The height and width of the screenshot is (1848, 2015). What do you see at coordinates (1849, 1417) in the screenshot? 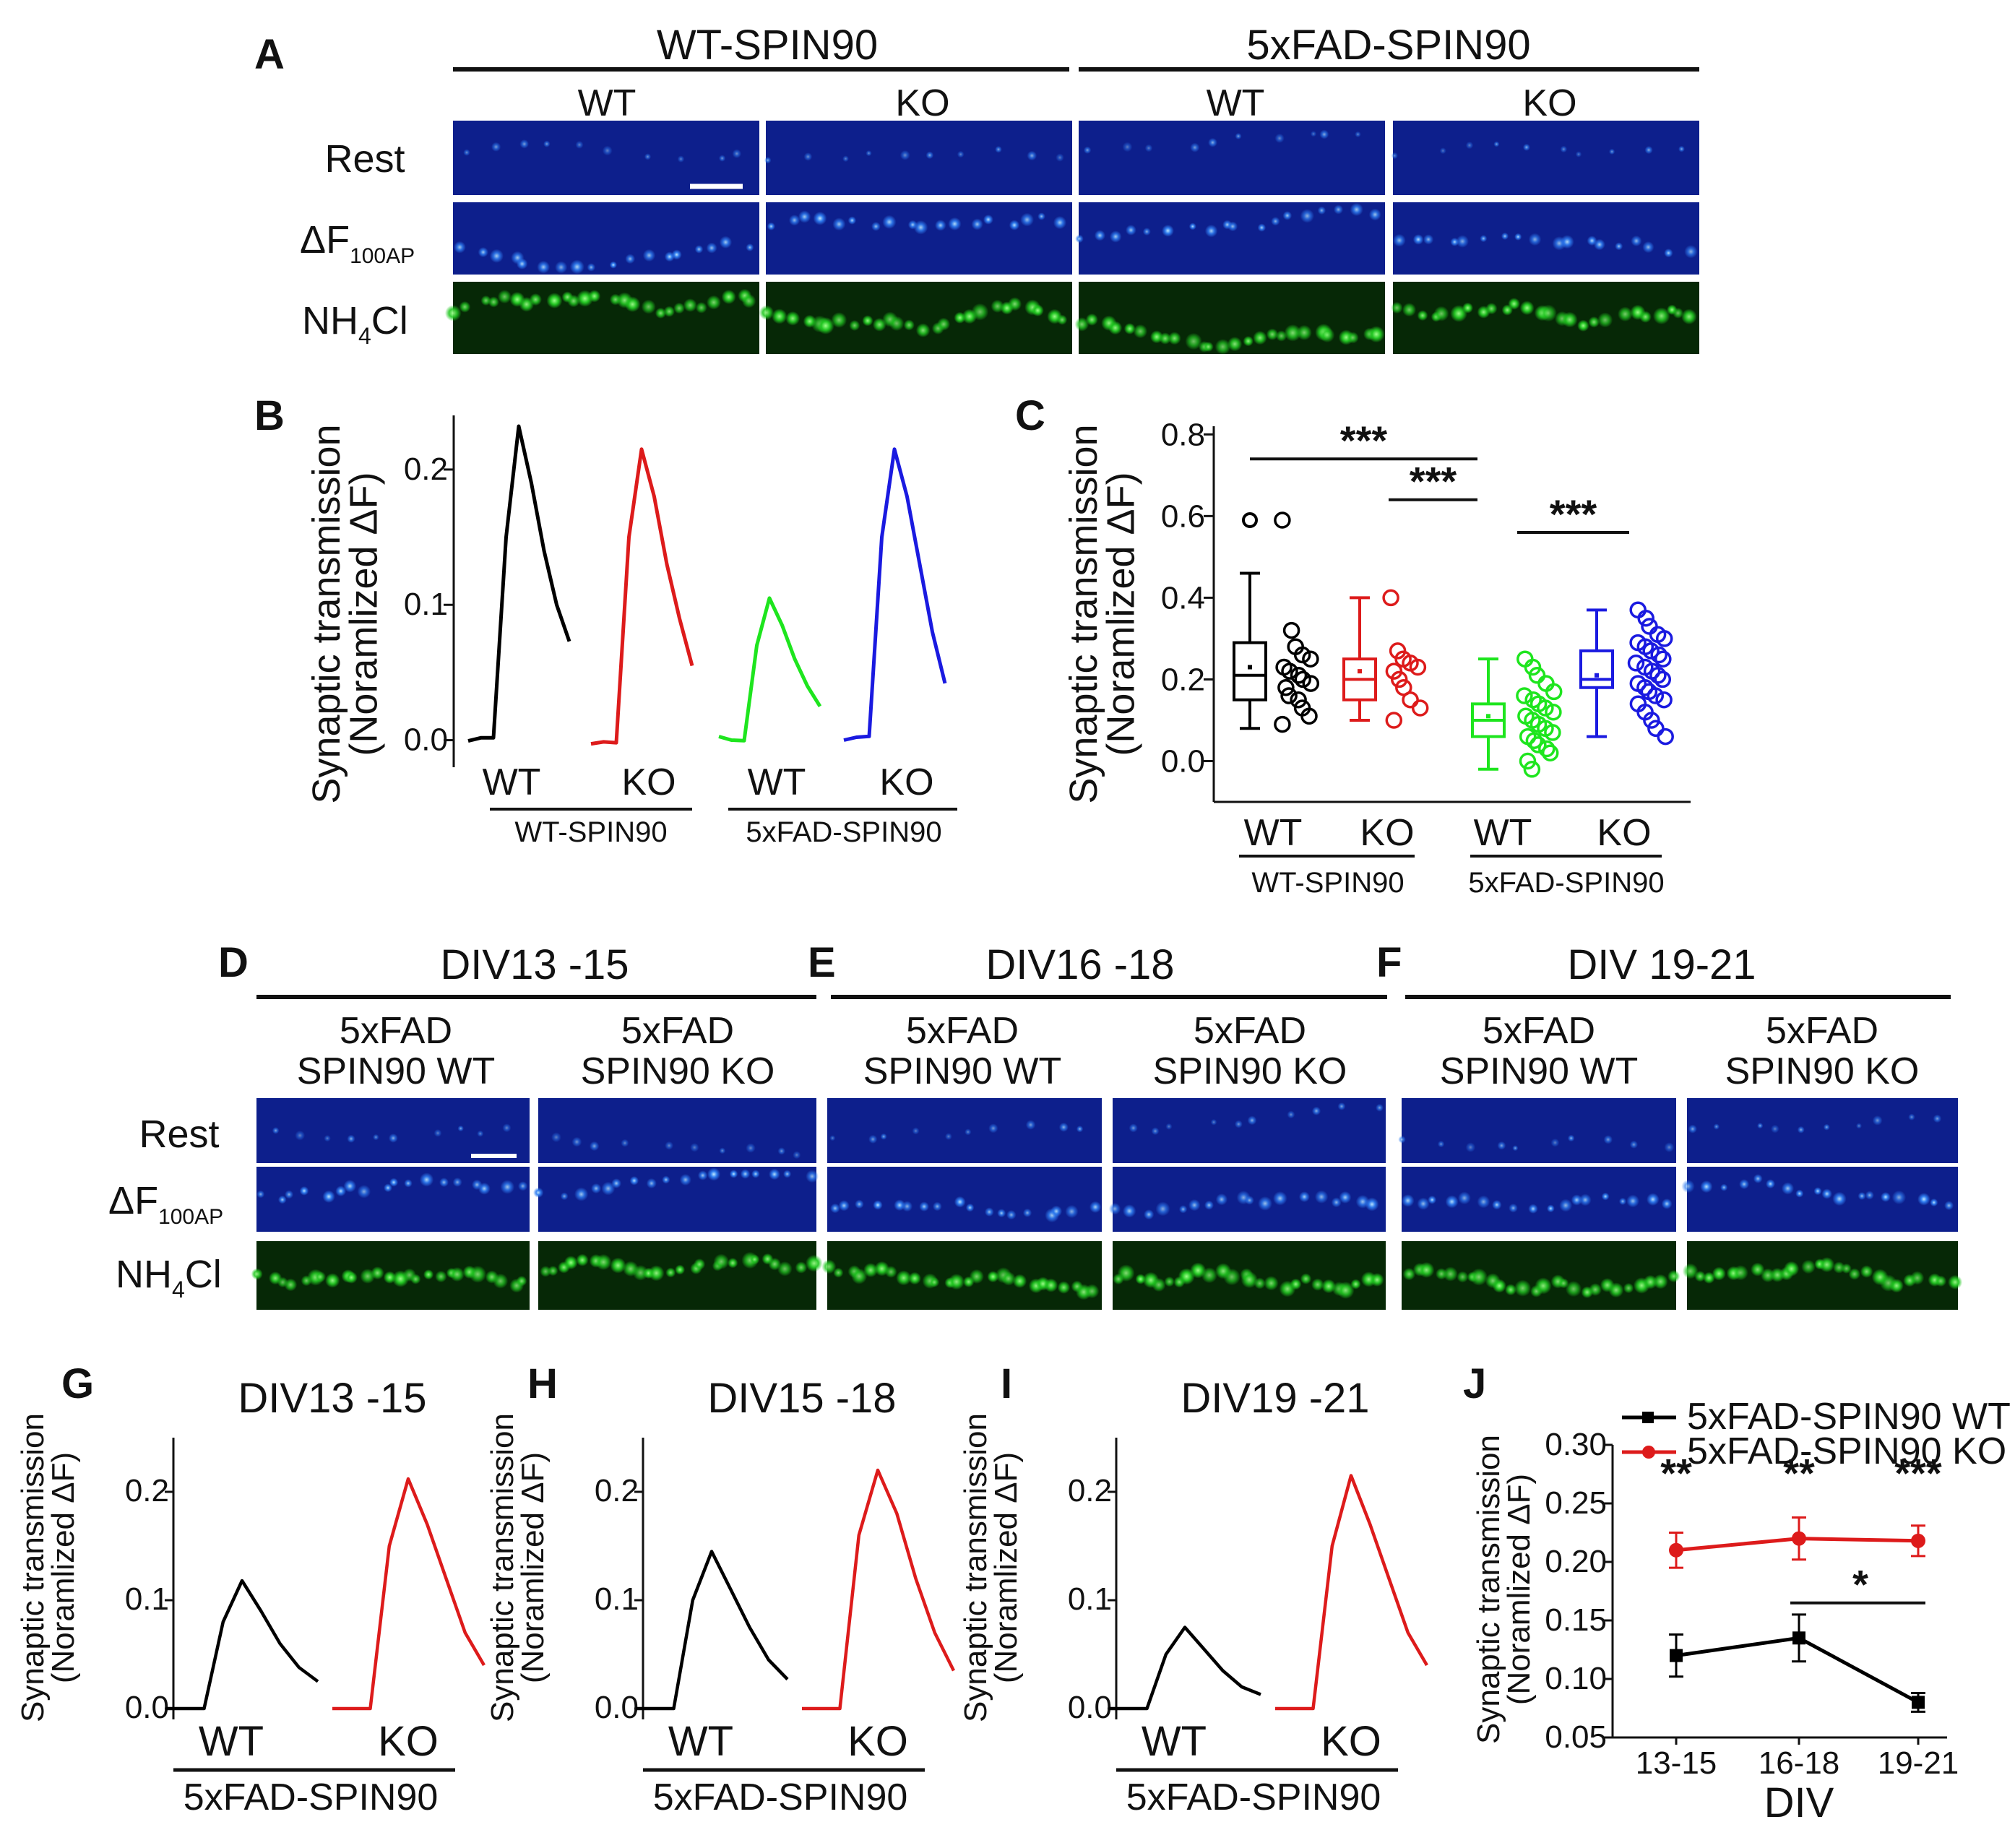
I see `panel-j-legend-label: 5xFAD-SPIN90 WT` at bounding box center [1849, 1417].